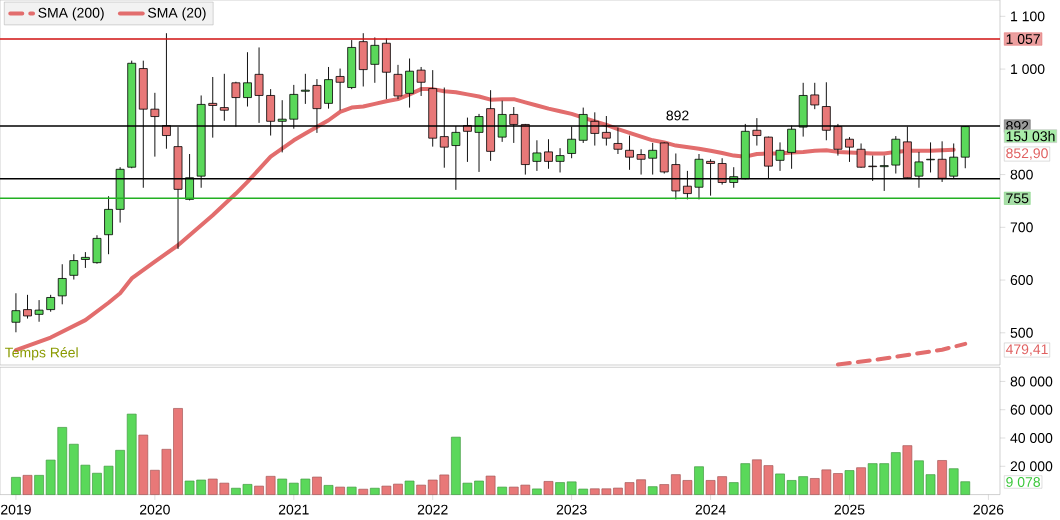 This screenshot has height=520, width=1060. What do you see at coordinates (1026, 350) in the screenshot?
I see `text: 479,41` at bounding box center [1026, 350].